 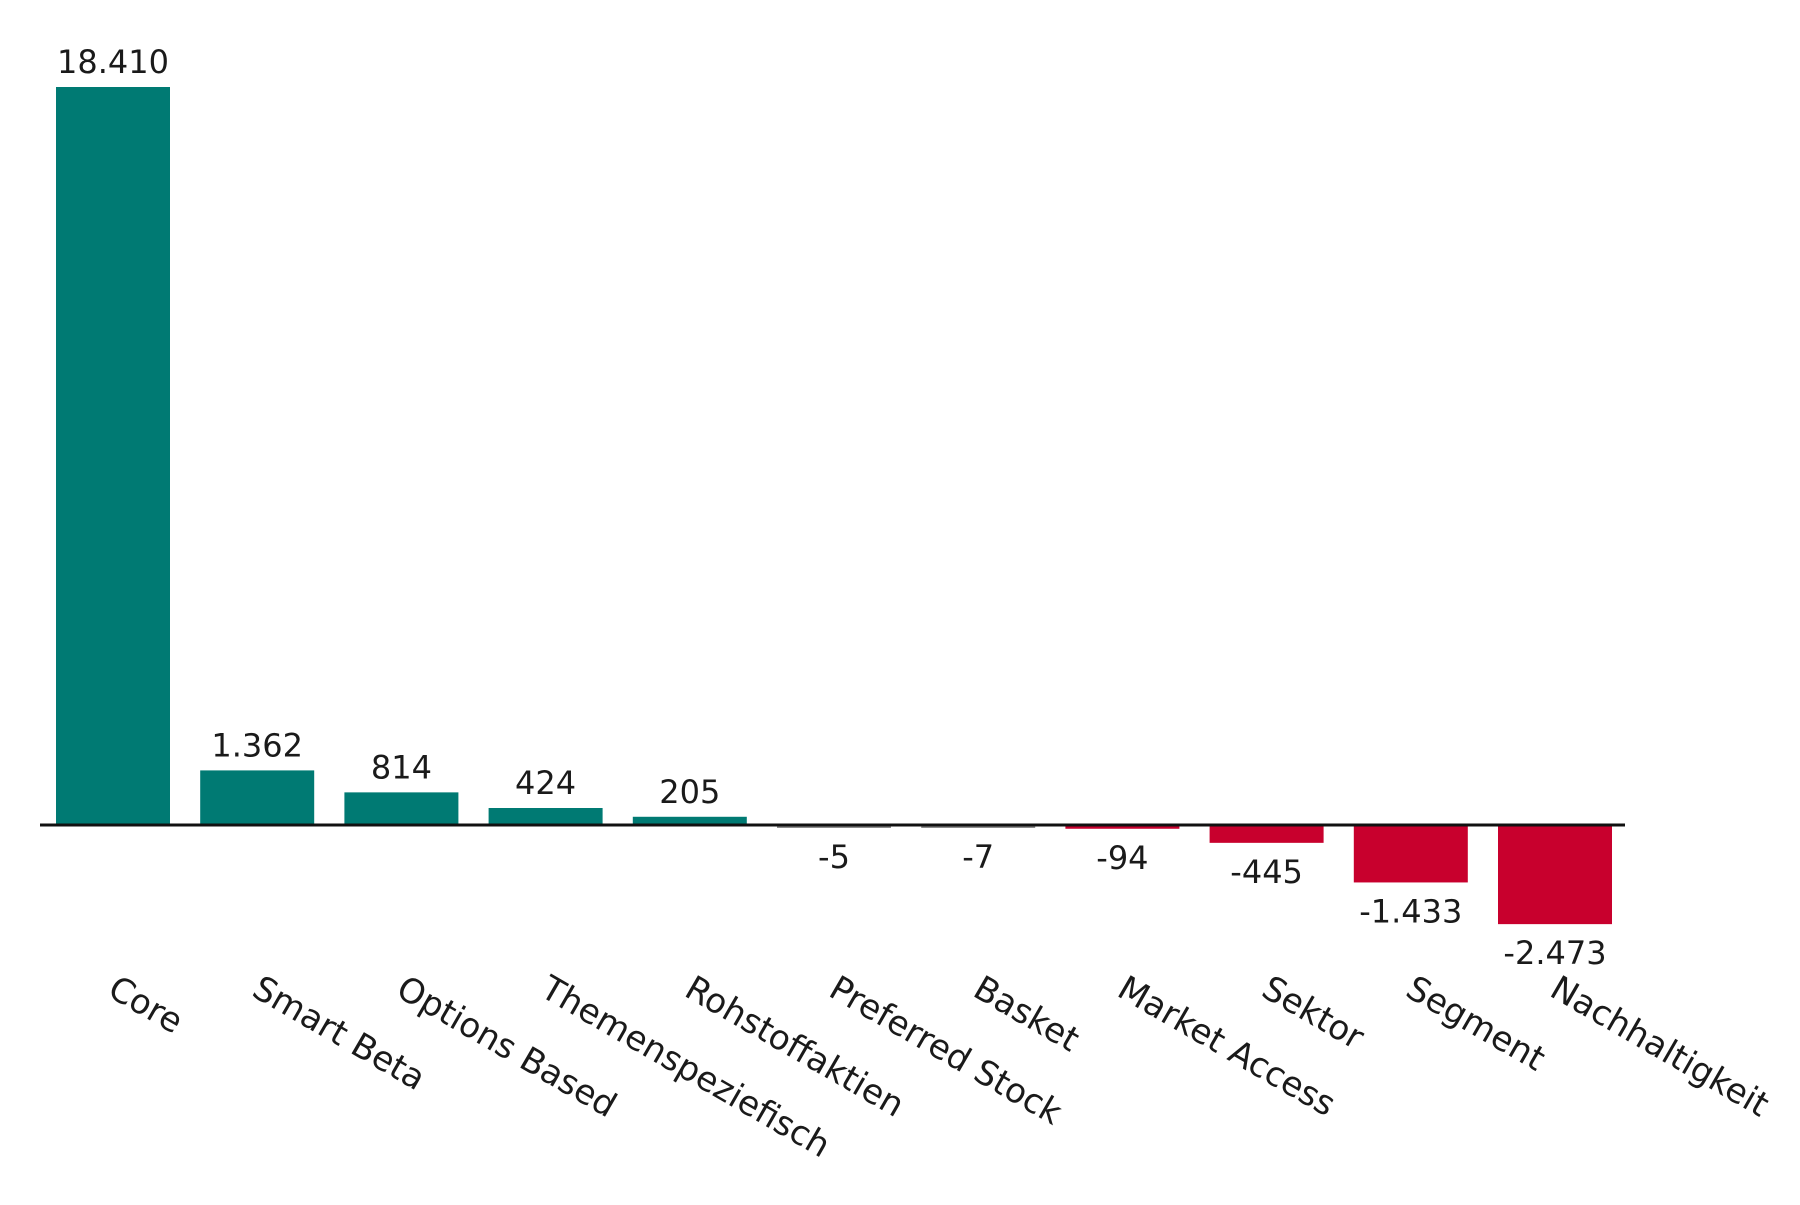 What do you see at coordinates (545, 783) in the screenshot?
I see `value-label: 424` at bounding box center [545, 783].